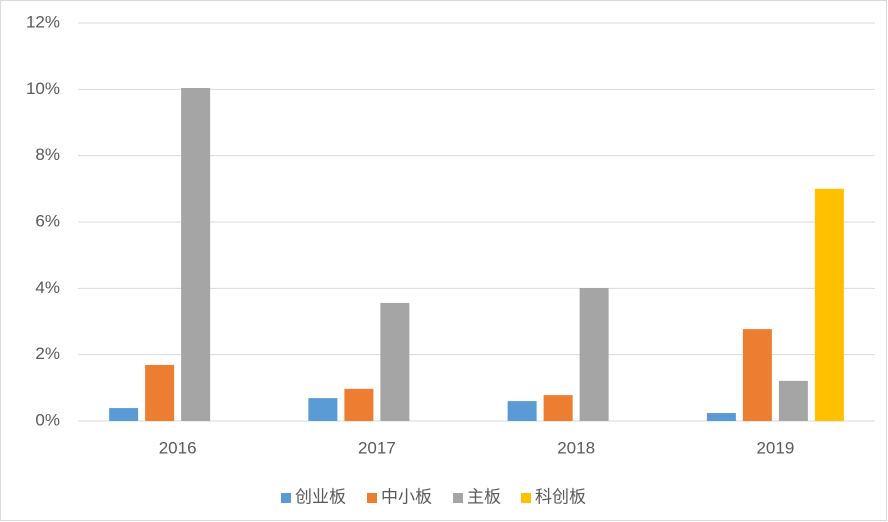 The image size is (888, 522). Describe the element at coordinates (560, 496) in the screenshot. I see `legend-label: 科创板` at that location.